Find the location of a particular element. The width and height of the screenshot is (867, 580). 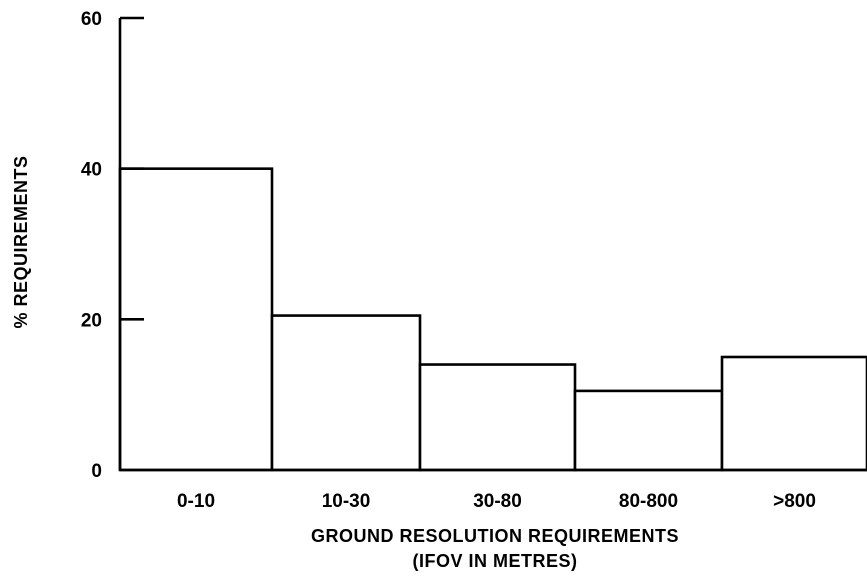

y-tick-label-40: 40 is located at coordinates (91, 170).